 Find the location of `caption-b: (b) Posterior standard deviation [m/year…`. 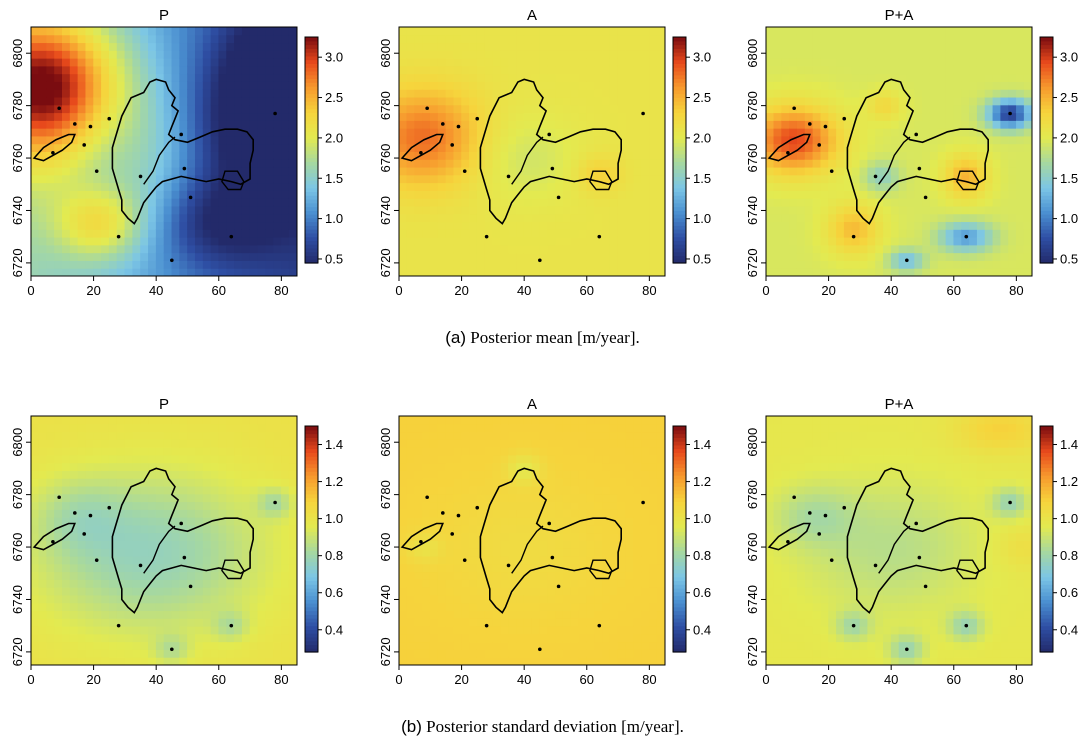

caption-b: (b) Posterior standard deviation [m/year… is located at coordinates (542, 727).